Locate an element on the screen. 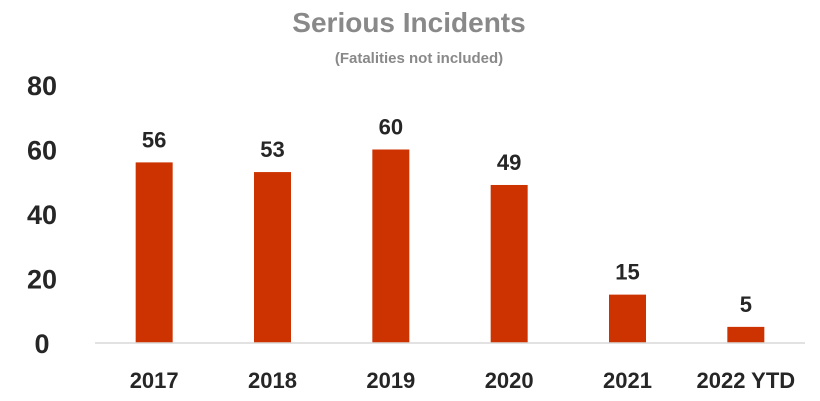 This screenshot has height=401, width=820. bar-2022-ytd is located at coordinates (746, 334).